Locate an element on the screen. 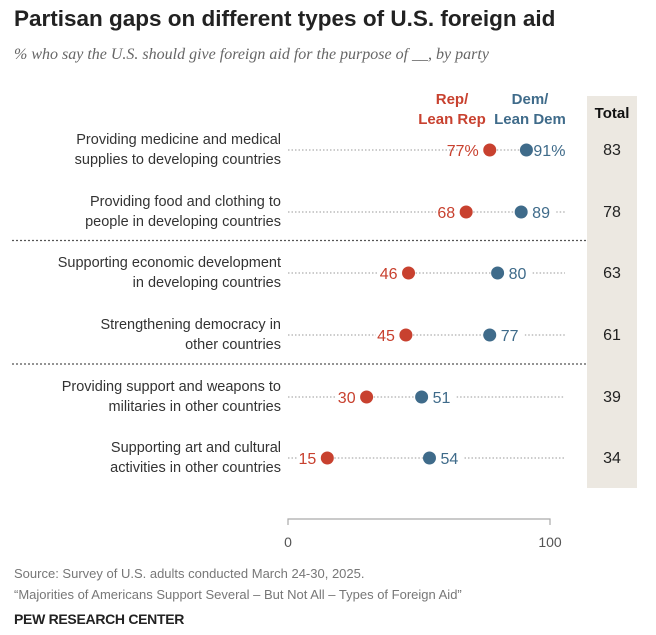  total-value: 83 is located at coordinates (612, 150).